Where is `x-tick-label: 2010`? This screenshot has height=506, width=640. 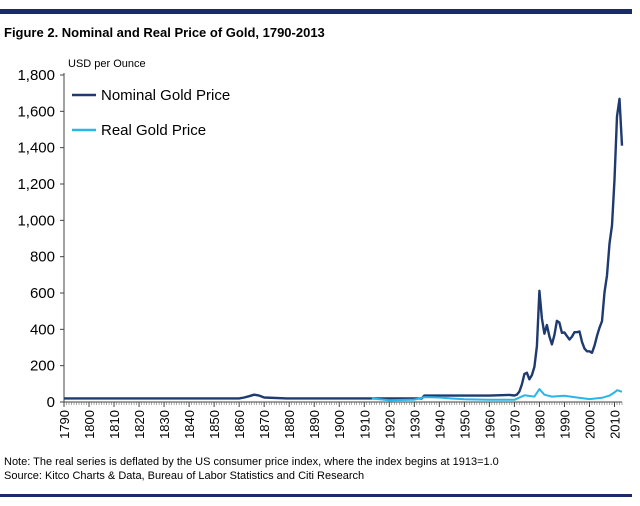 x-tick-label: 2010 is located at coordinates (614, 424).